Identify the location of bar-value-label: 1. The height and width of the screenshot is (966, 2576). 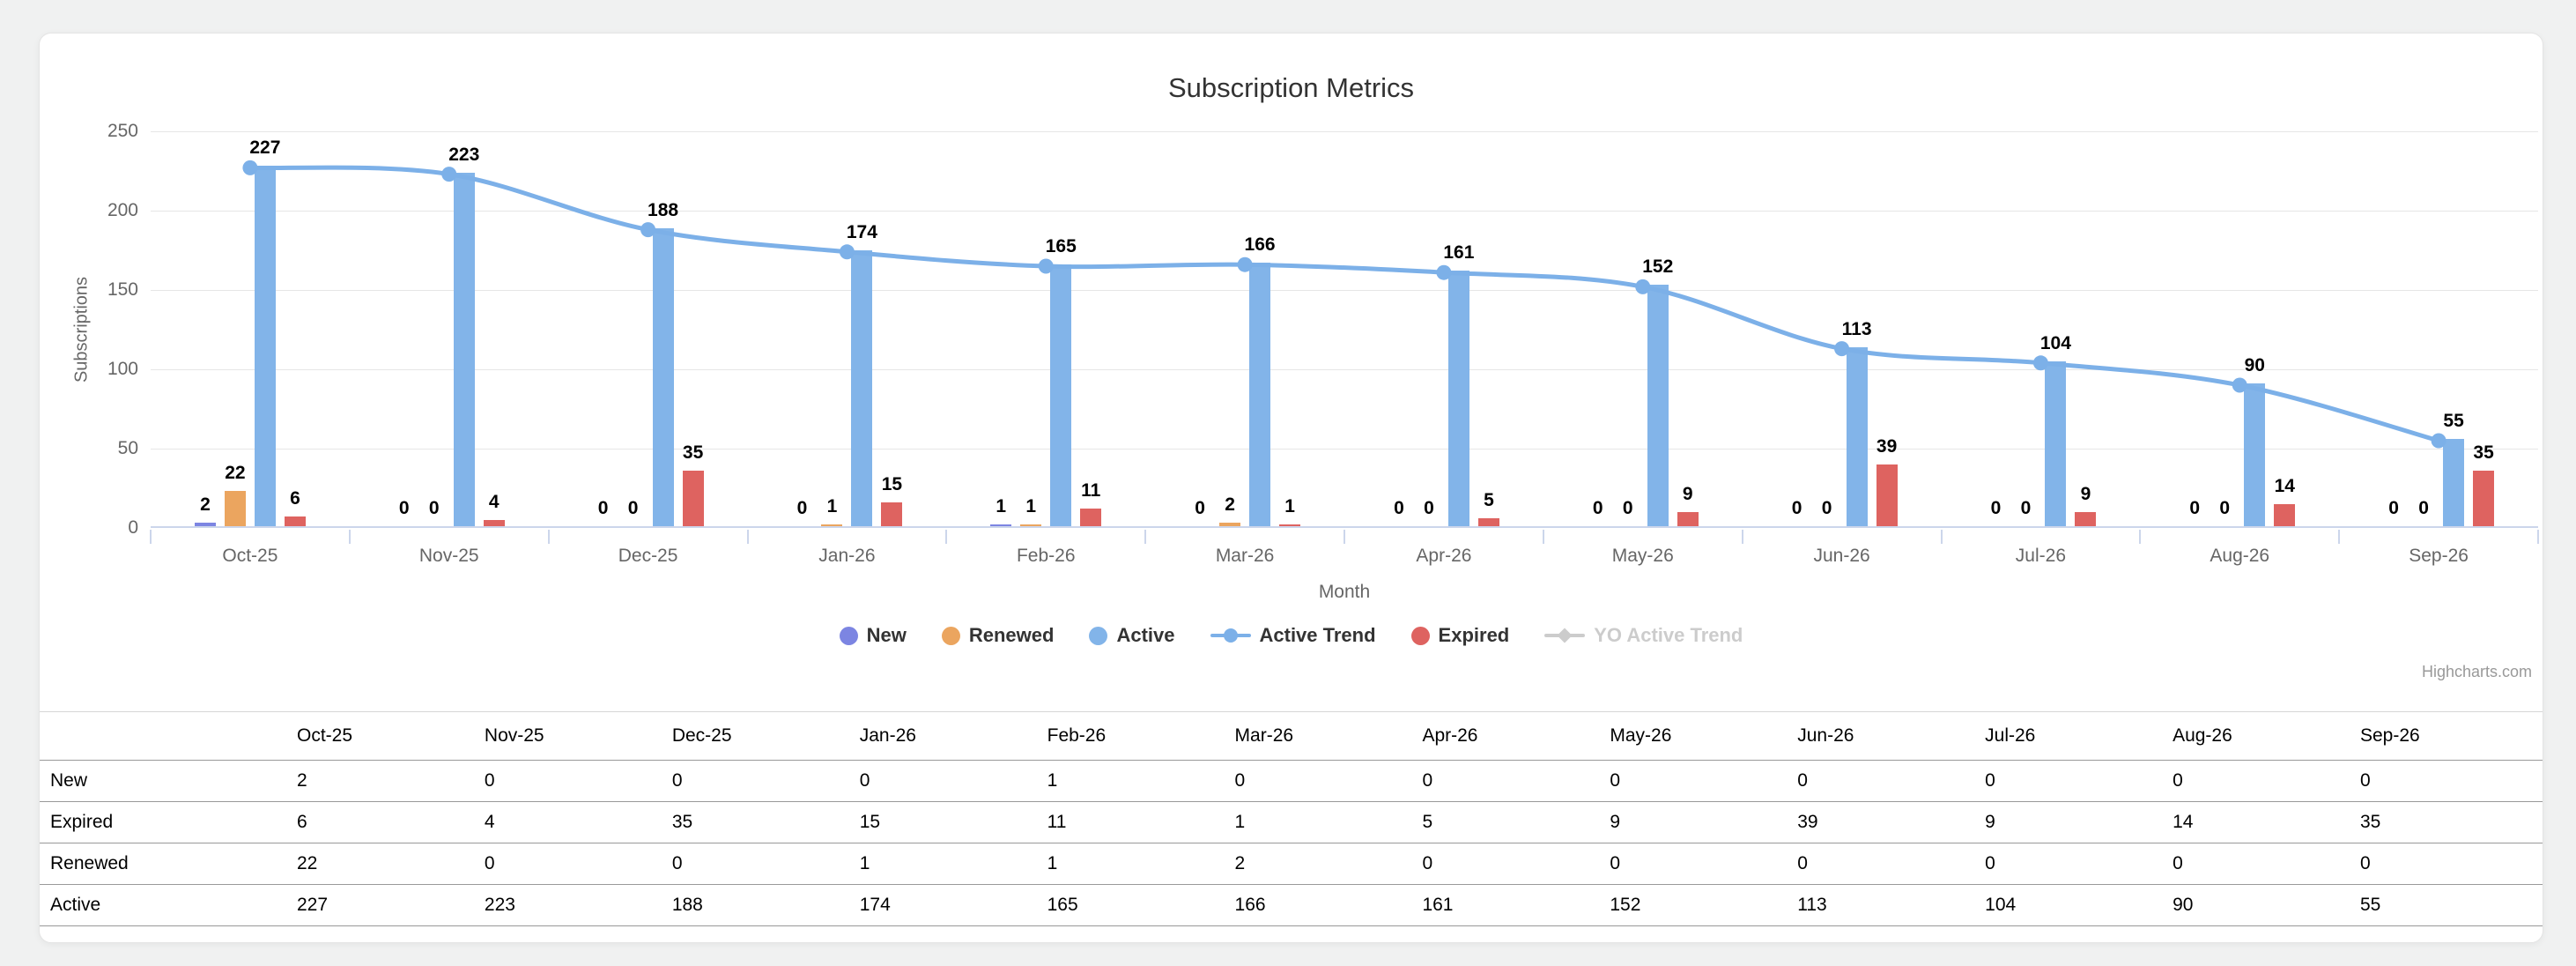
(1002, 506).